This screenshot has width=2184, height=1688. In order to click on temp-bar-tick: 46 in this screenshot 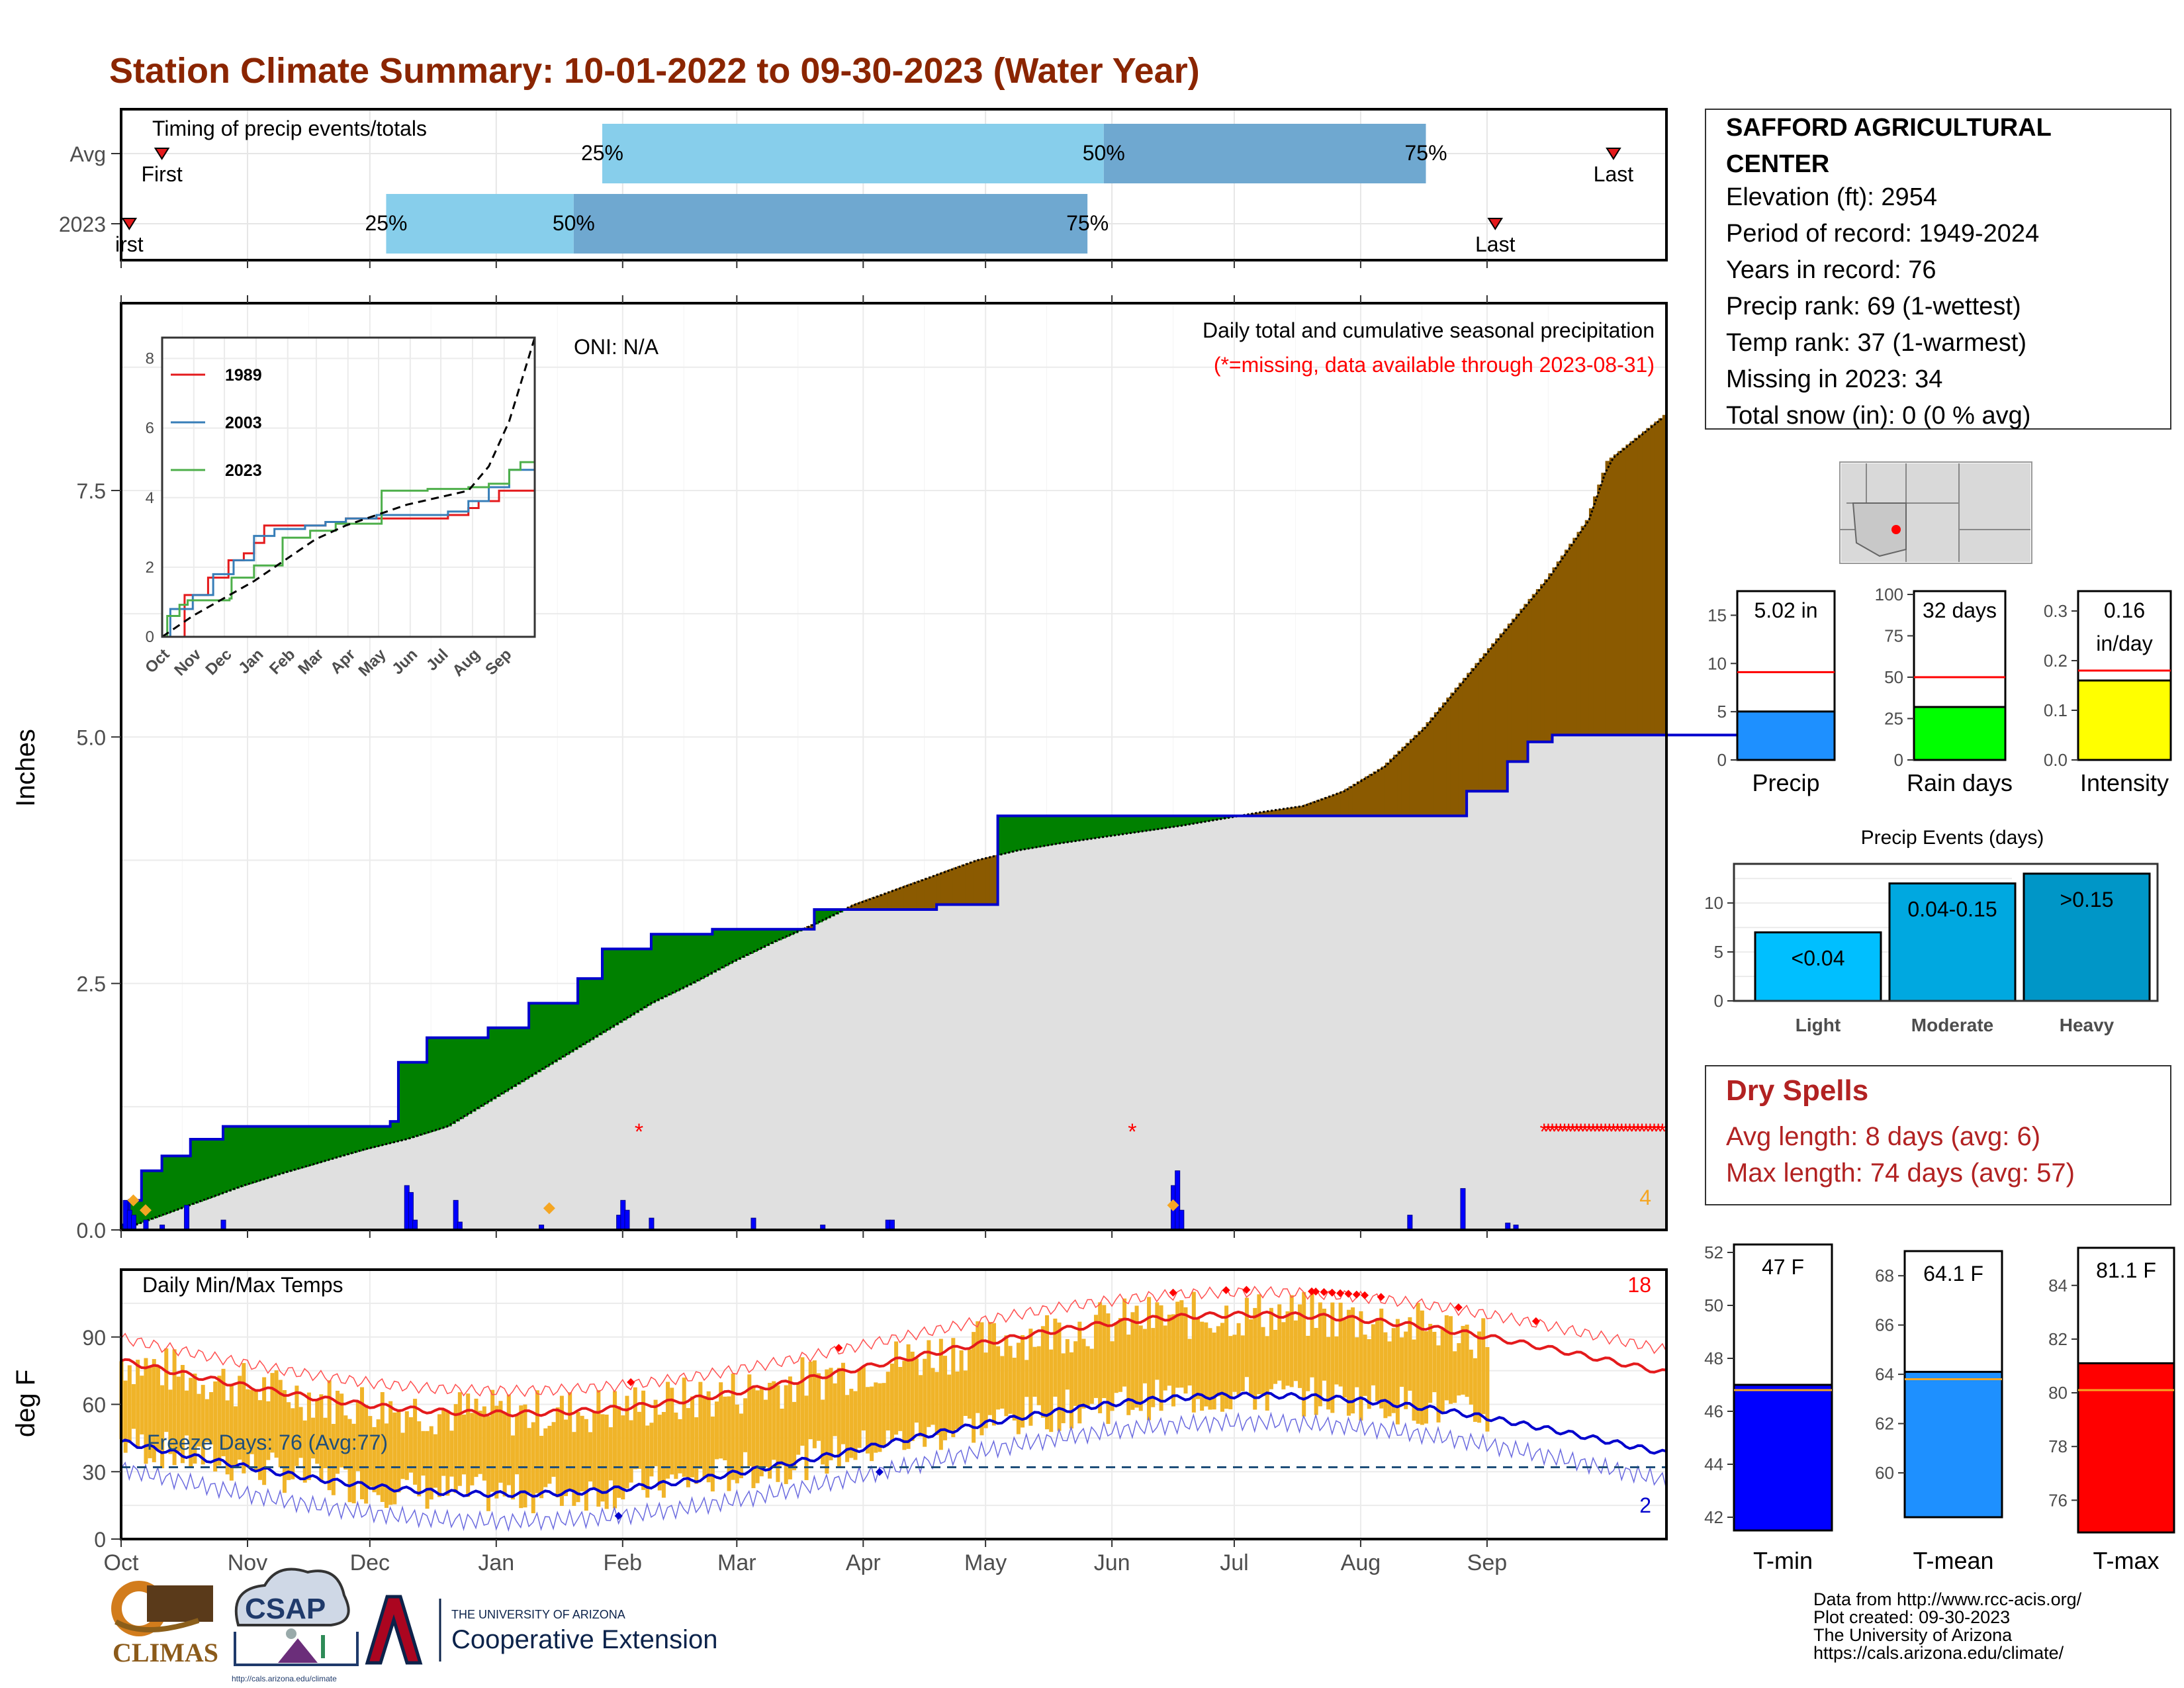, I will do `click(1713, 1411)`.